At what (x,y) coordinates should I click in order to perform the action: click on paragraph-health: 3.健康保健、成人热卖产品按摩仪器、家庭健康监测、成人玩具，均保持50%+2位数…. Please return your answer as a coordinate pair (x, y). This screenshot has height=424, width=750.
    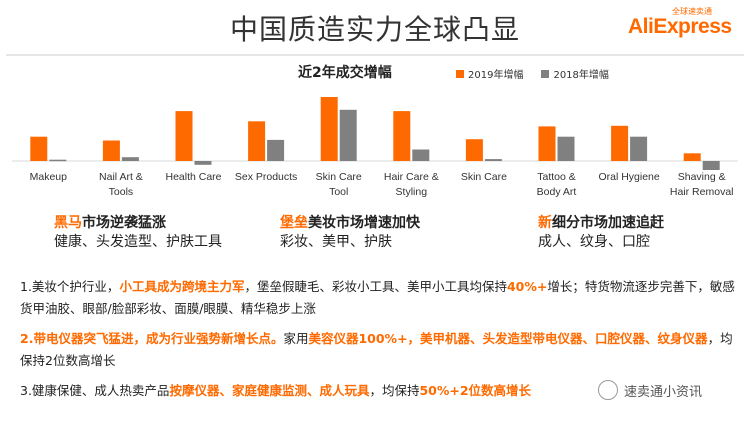
    Looking at the image, I should click on (320, 391).